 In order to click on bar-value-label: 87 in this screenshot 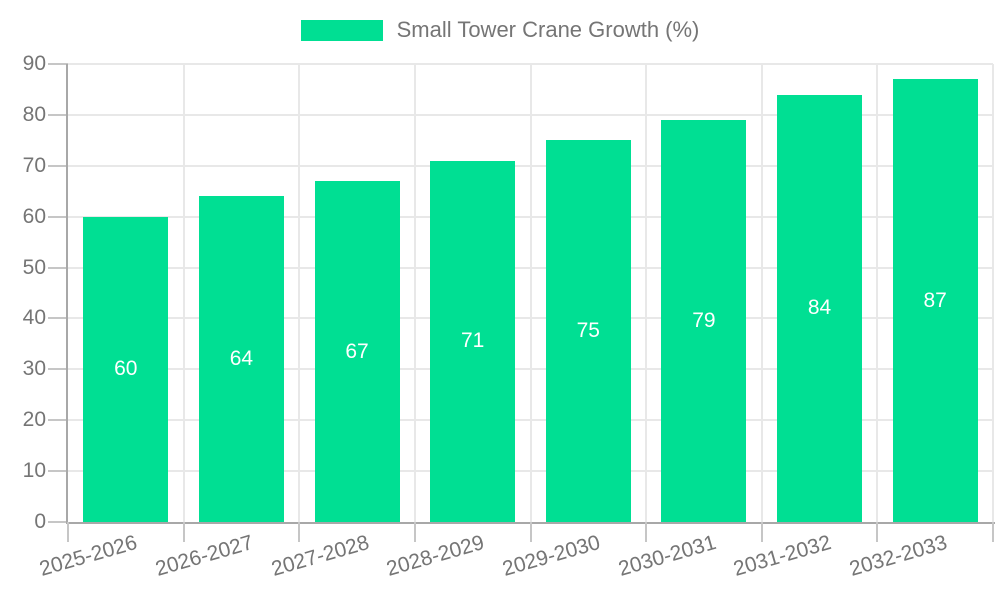, I will do `click(935, 300)`.